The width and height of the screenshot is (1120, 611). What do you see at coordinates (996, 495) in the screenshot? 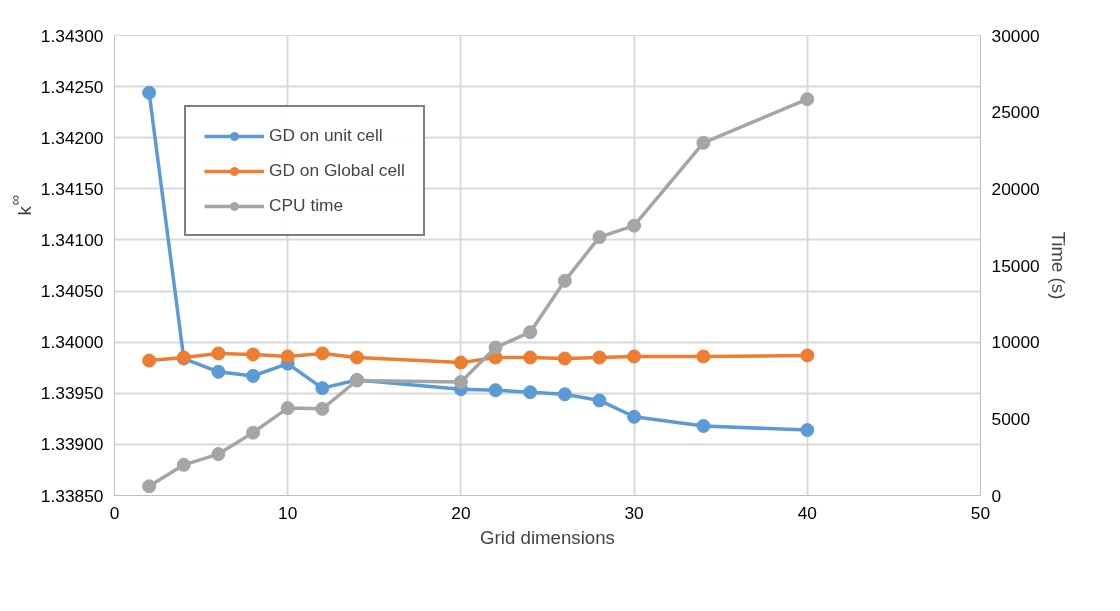
I see `y2-tick-label: 0` at bounding box center [996, 495].